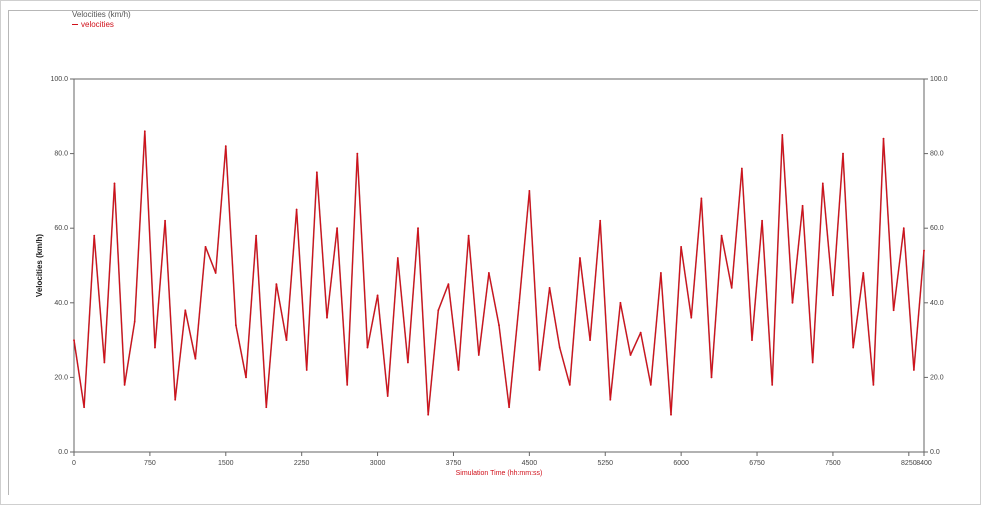 The image size is (981, 505). What do you see at coordinates (61, 154) in the screenshot?
I see `y-tick-label: 80.0` at bounding box center [61, 154].